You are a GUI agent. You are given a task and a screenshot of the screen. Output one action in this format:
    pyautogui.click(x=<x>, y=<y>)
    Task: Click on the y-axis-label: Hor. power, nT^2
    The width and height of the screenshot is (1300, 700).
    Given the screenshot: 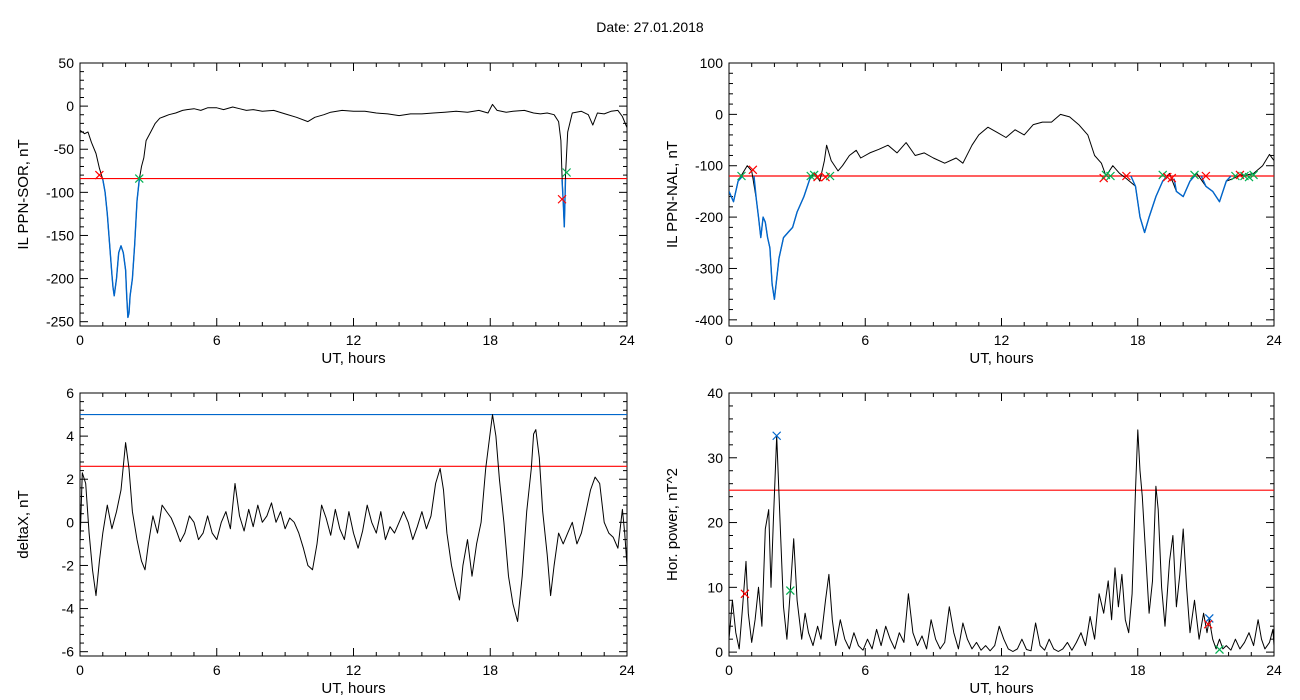 What is the action you would take?
    pyautogui.click(x=672, y=524)
    